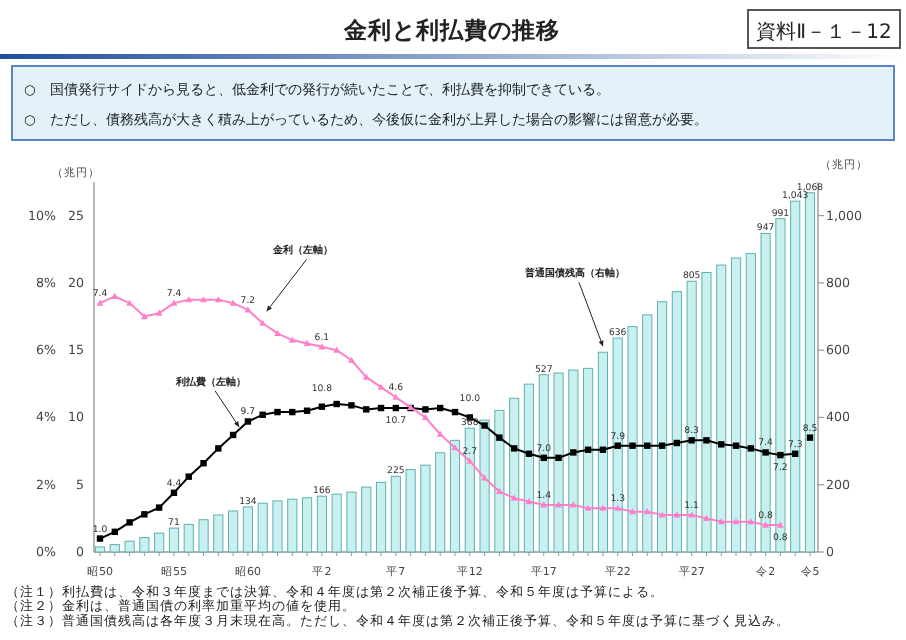 The width and height of the screenshot is (906, 640). Describe the element at coordinates (451, 30) in the screenshot. I see `chart-title: 金利と利払費の推移` at that location.